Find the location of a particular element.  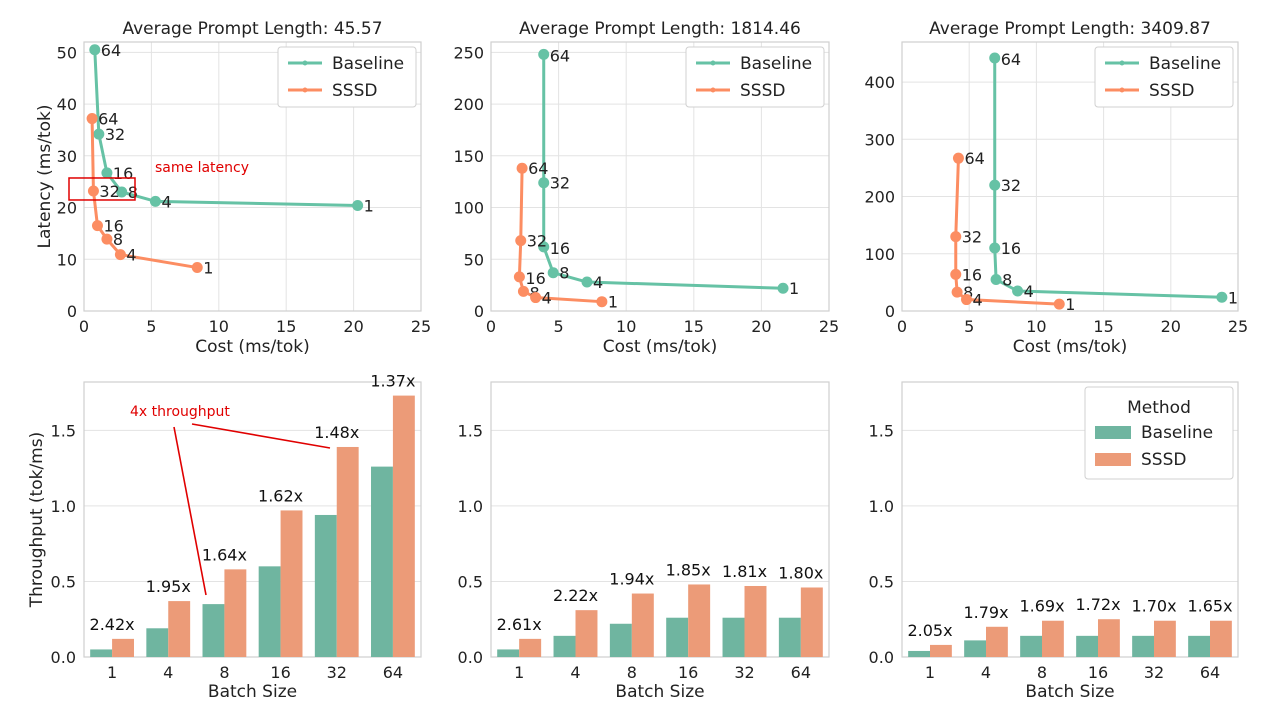

y-tick-label: 300 is located at coordinates (879, 139).